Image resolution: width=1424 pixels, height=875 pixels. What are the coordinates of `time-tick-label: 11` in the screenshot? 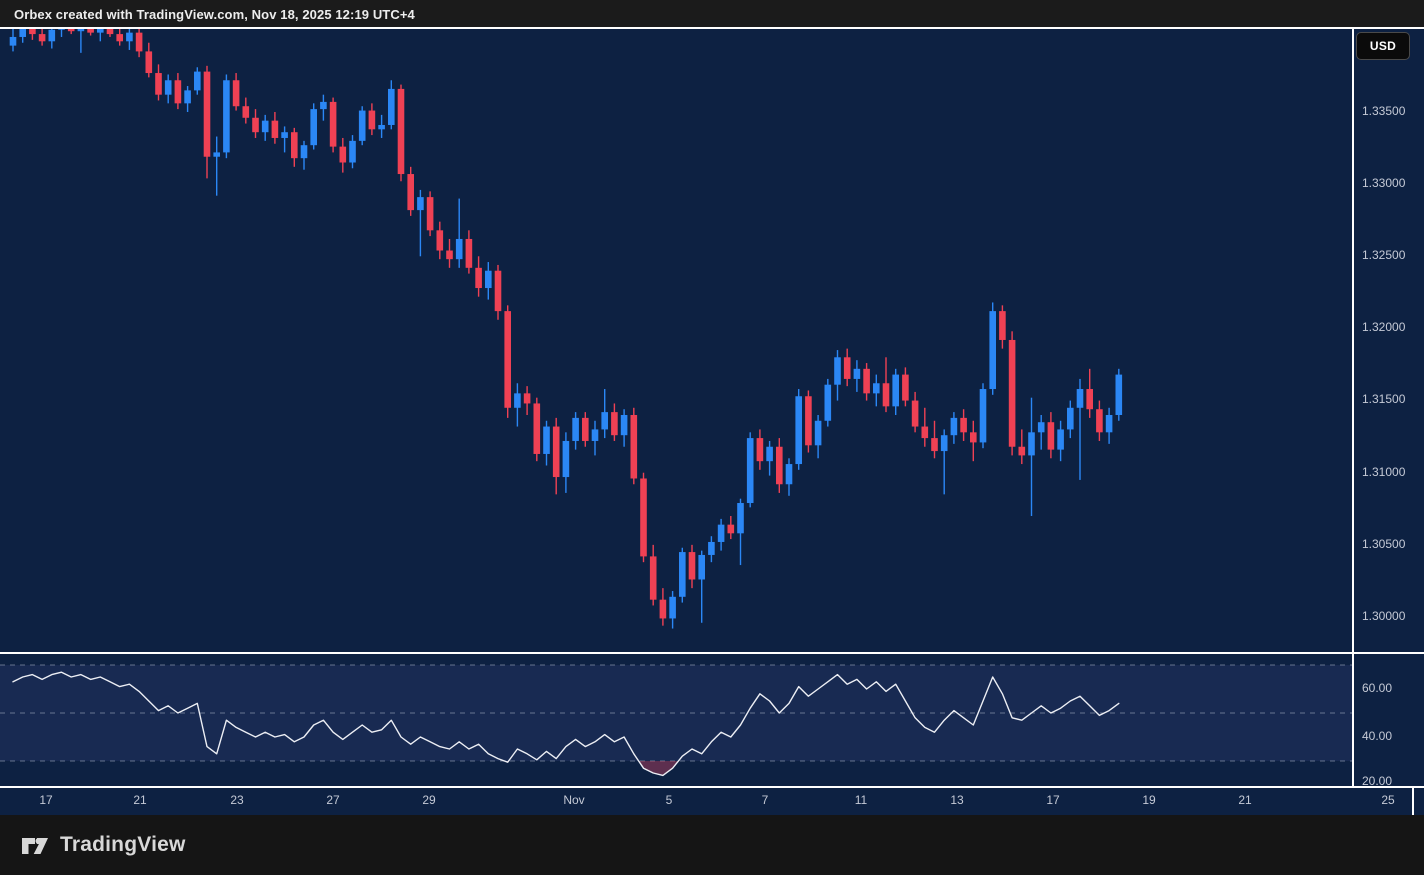 It's located at (861, 800).